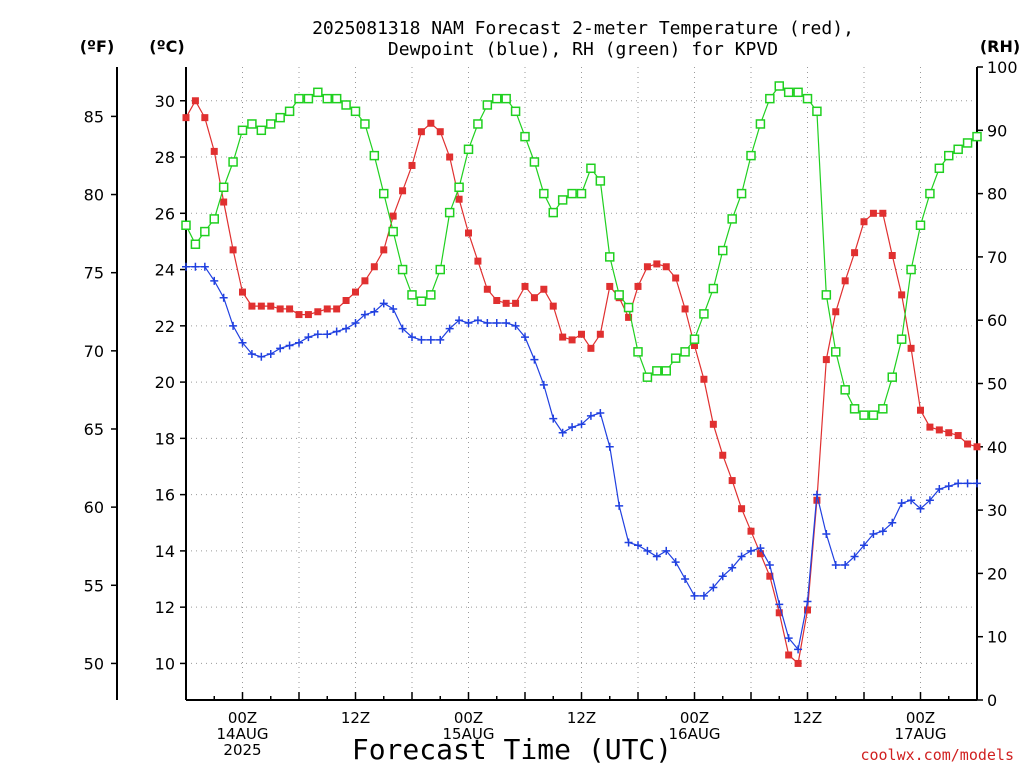 The height and width of the screenshot is (768, 1024). What do you see at coordinates (97, 46) in the screenshot?
I see `fahrenheit-axis-label: (ºF)` at bounding box center [97, 46].